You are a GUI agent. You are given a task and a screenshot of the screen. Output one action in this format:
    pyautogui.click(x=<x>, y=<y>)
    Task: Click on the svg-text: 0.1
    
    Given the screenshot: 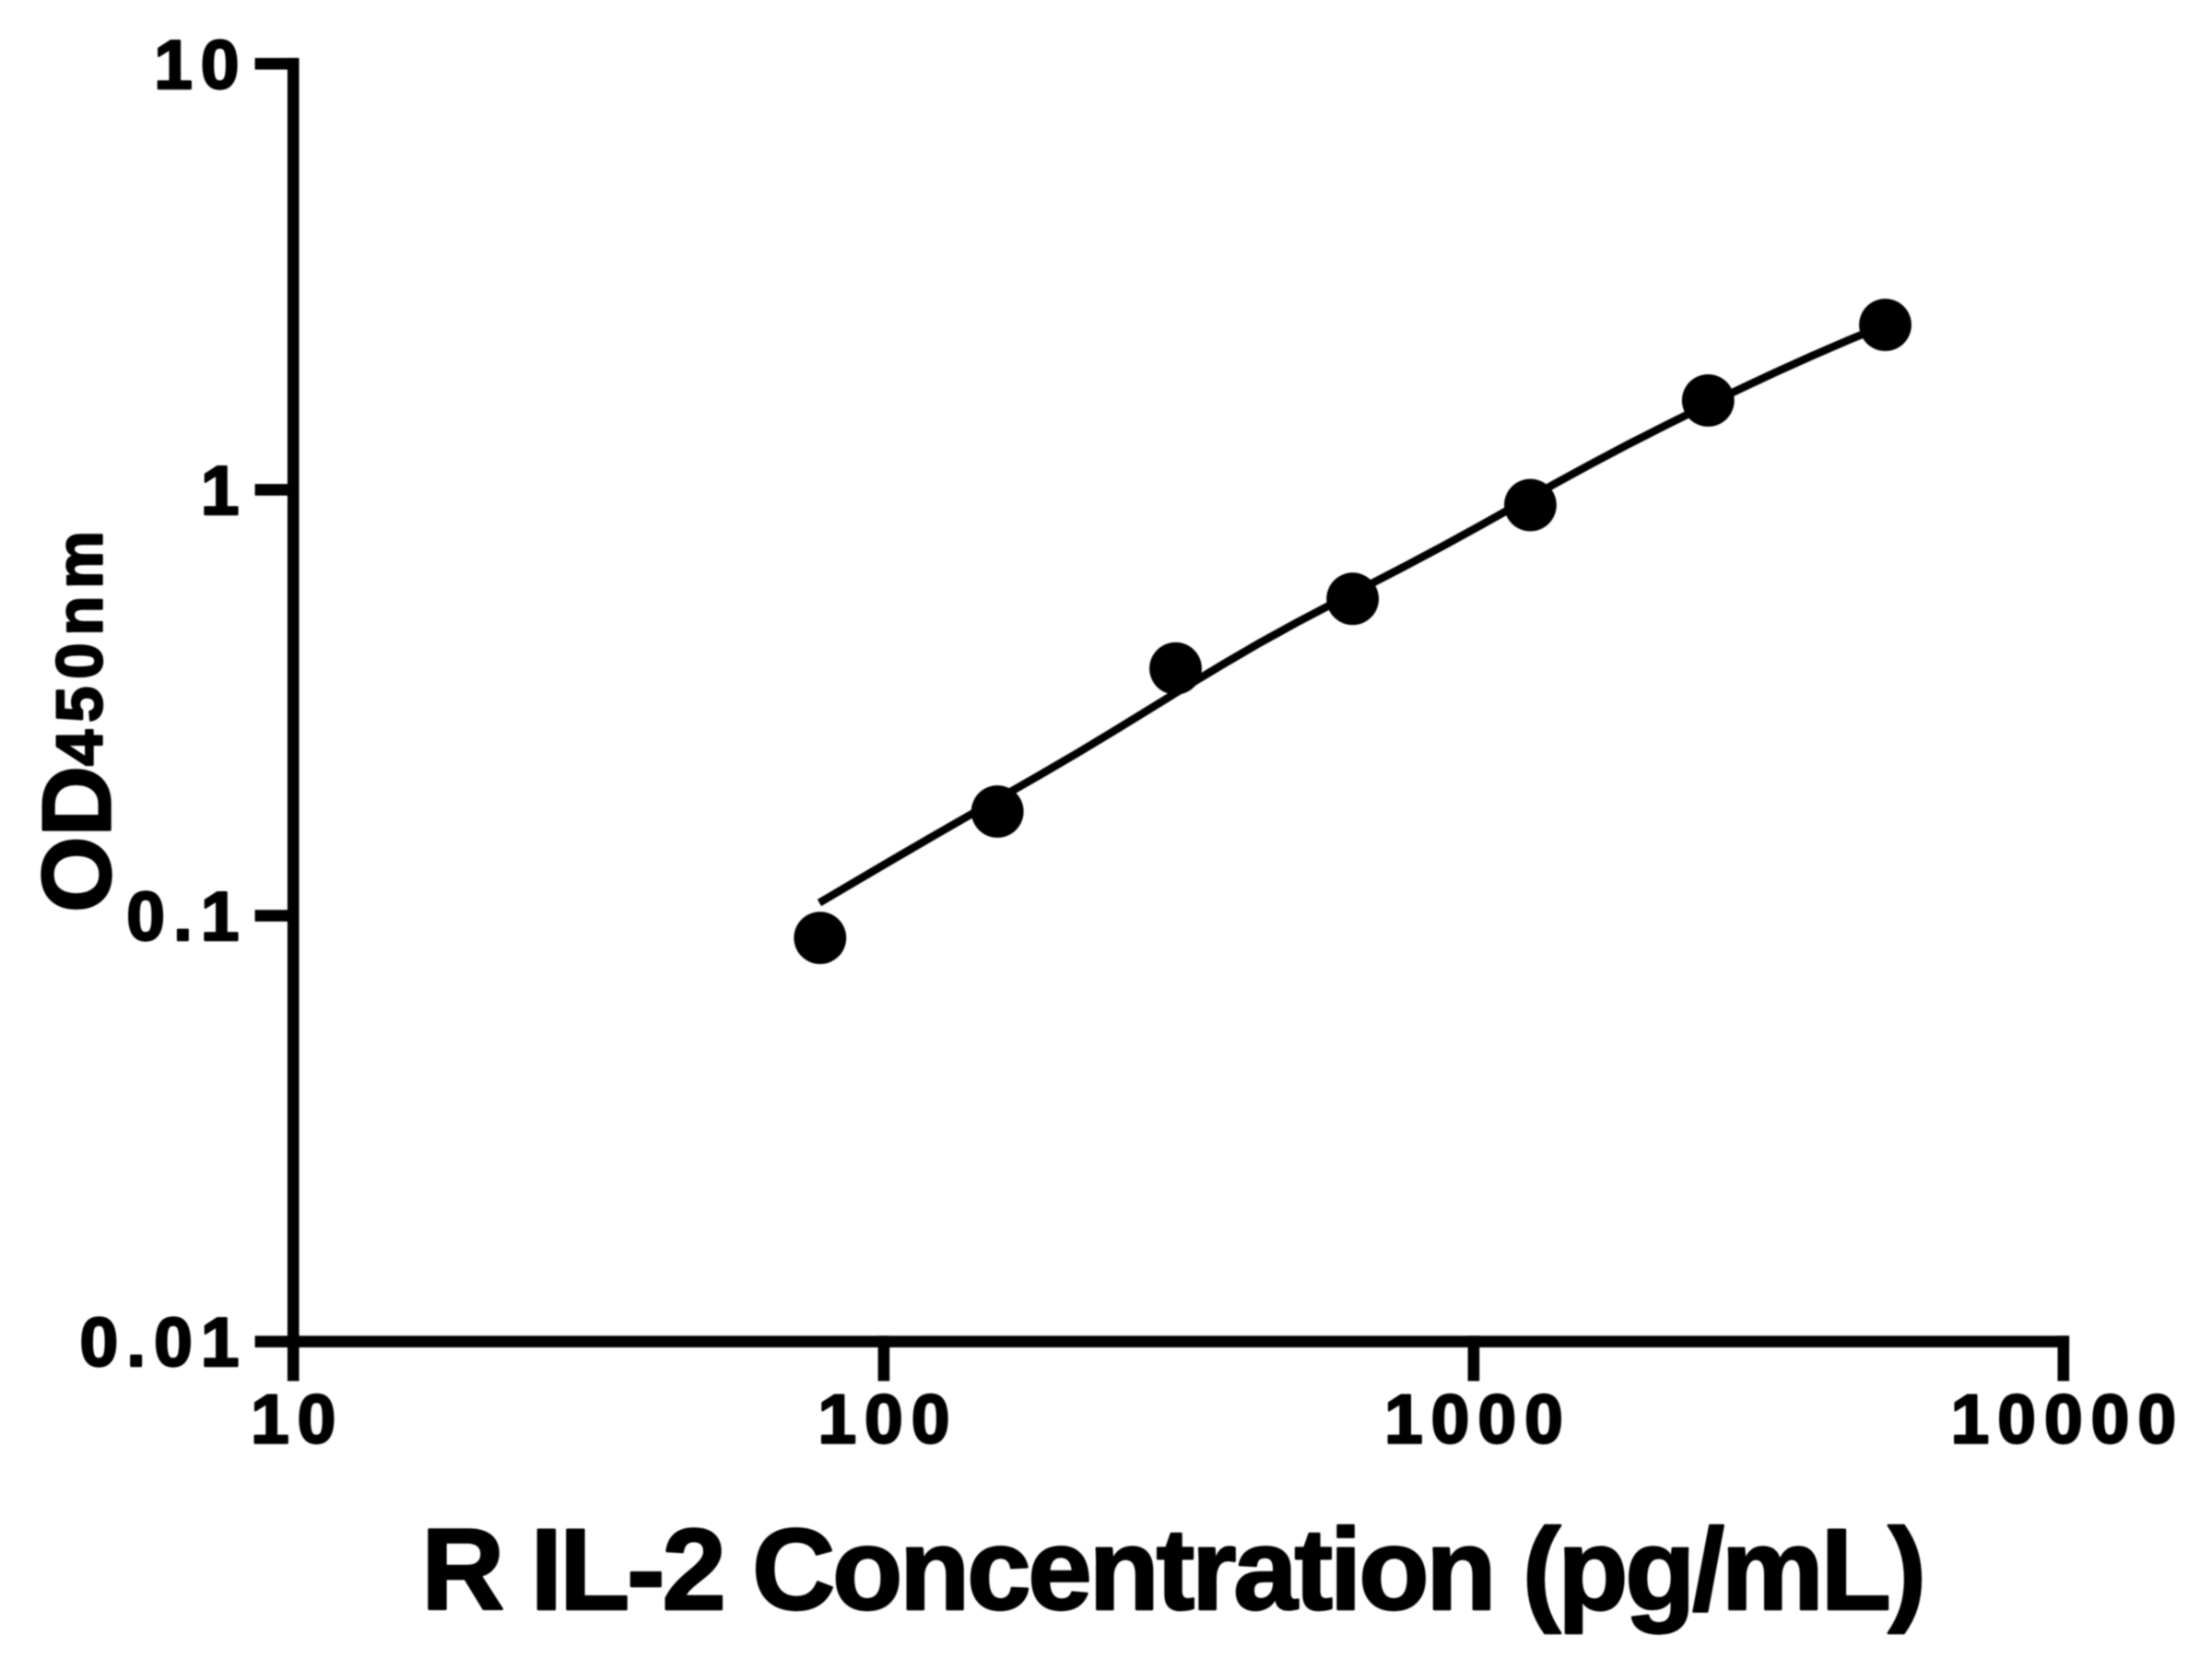 What is the action you would take?
    pyautogui.click(x=186, y=916)
    